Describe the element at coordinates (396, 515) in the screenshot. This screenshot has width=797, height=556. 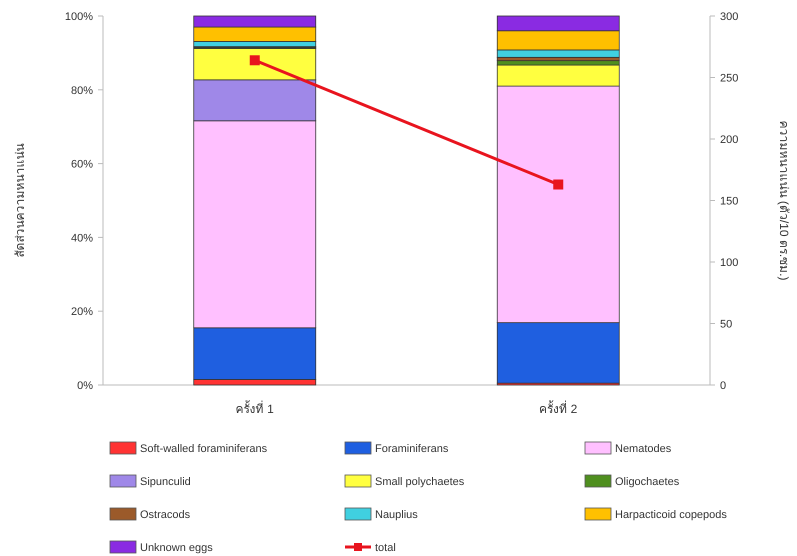
I see `legend-label: Nauplius` at that location.